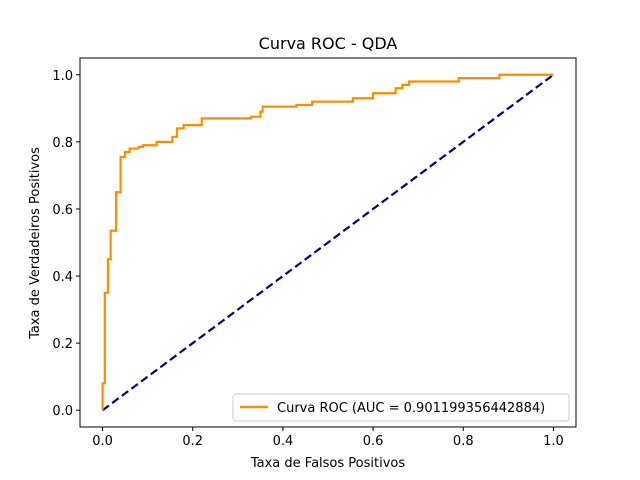  Describe the element at coordinates (62, 411) in the screenshot. I see `y-tick-label: 0.0` at that location.